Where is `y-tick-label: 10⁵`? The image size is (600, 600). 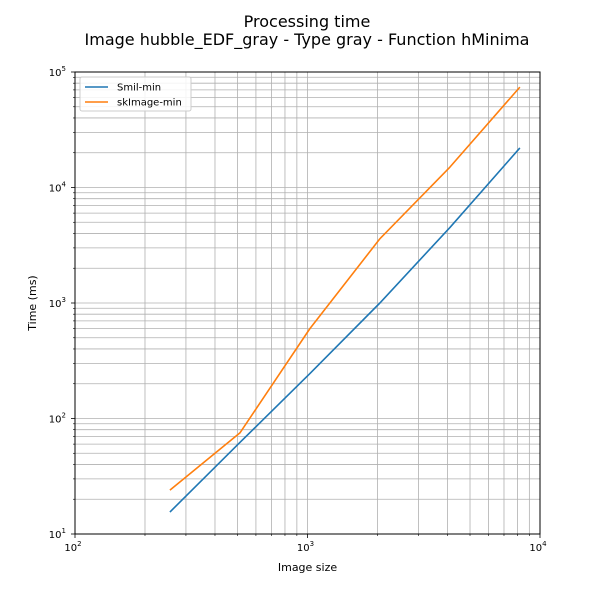 y-tick-label: 10⁵ is located at coordinates (57, 72).